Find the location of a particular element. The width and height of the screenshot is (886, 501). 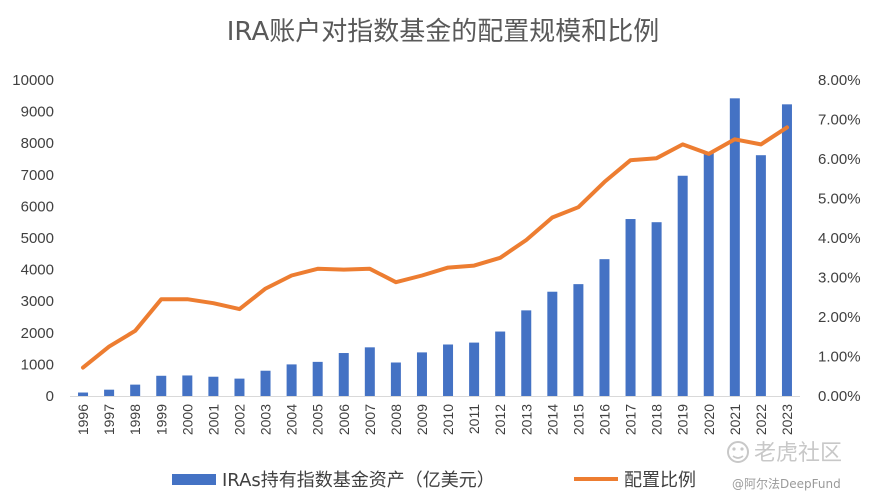

left-tick-label: 8000 is located at coordinates (37, 143).